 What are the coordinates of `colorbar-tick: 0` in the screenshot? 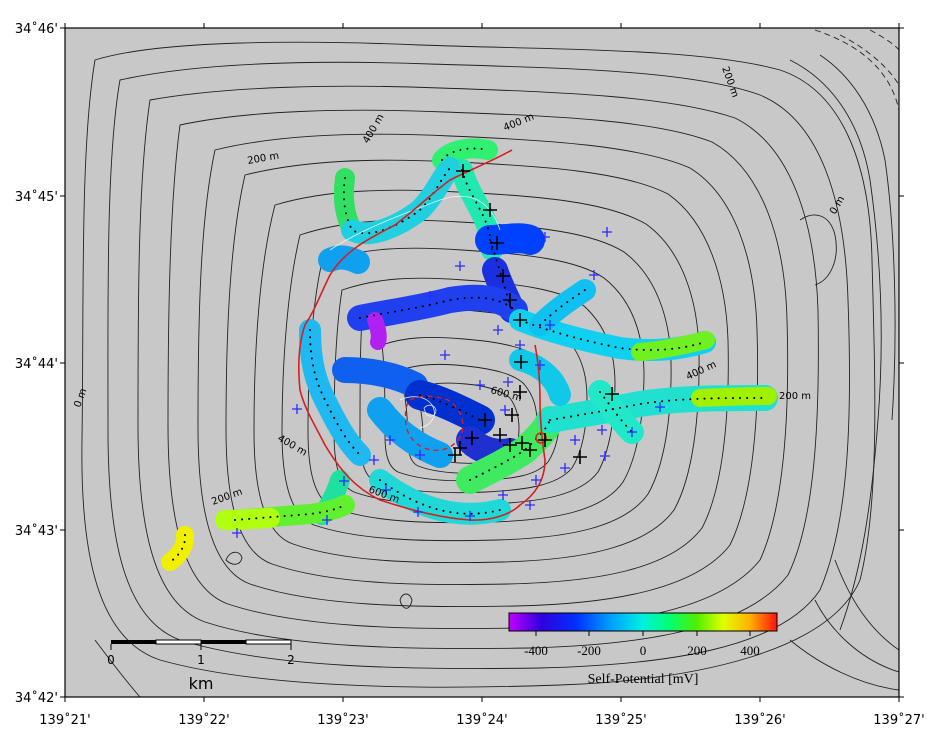 It's located at (643, 650).